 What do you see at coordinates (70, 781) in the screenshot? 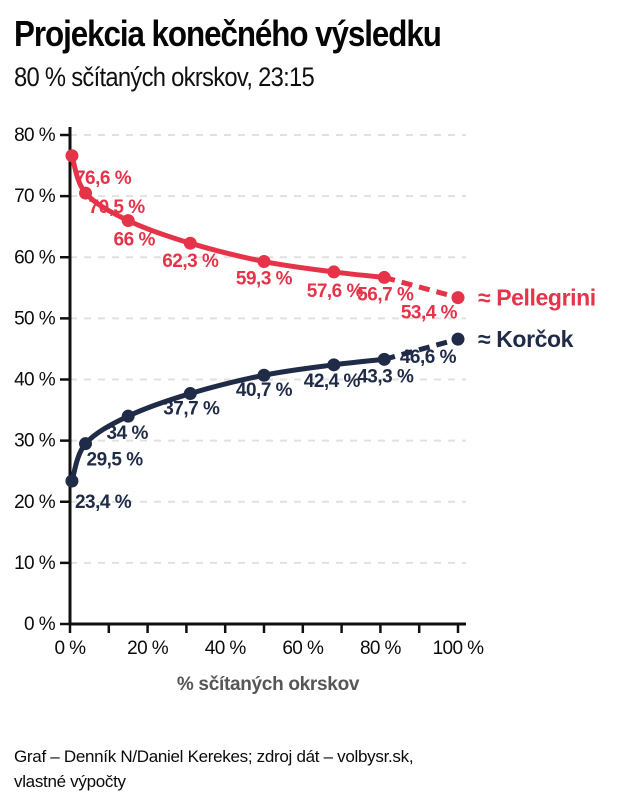
I see `source-credit-line-2: vlastné výpočty` at bounding box center [70, 781].